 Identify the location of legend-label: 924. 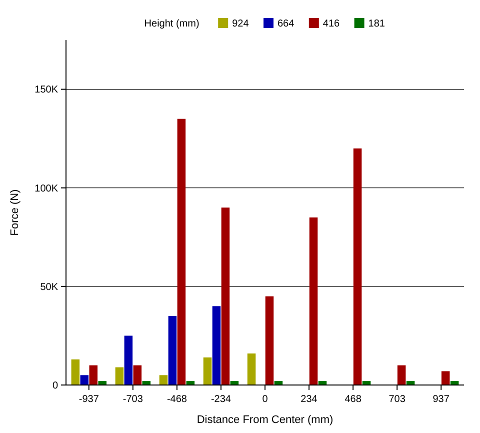
(241, 24).